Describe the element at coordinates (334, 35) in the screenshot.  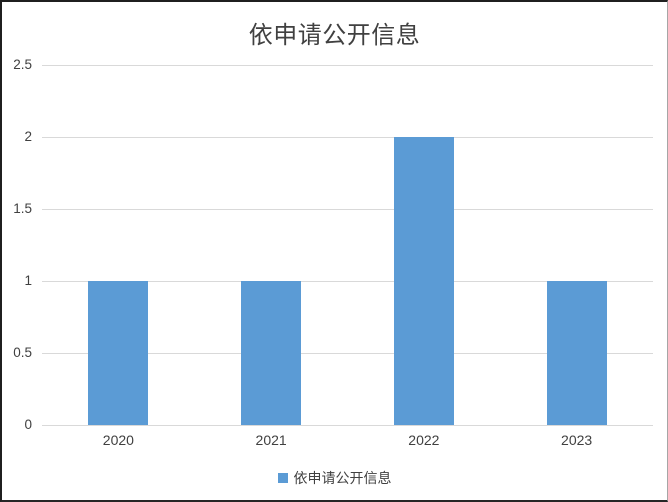
I see `chart-title: 依申请公开信息` at that location.